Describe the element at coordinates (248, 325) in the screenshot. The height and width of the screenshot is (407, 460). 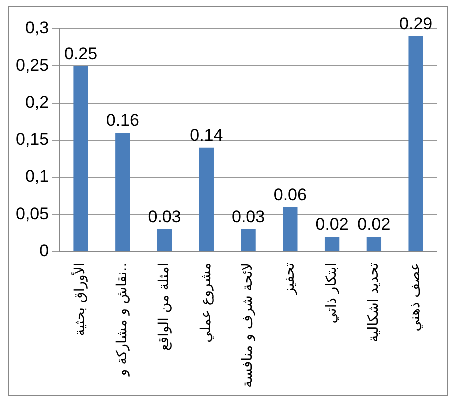
I see `x-tick-label: لائحة شرف و منافسة` at that location.